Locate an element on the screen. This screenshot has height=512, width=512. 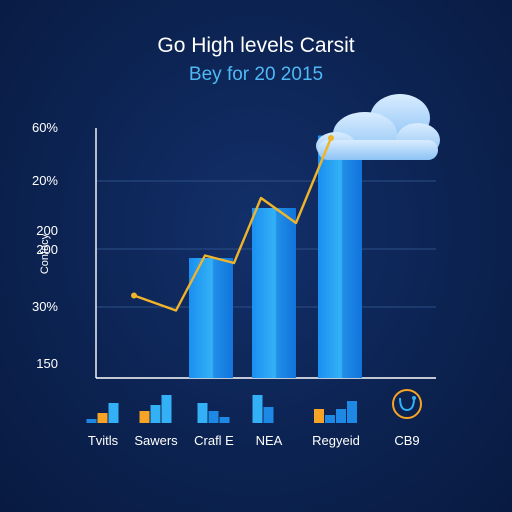
legend-label: Tvitls is located at coordinates (103, 440).